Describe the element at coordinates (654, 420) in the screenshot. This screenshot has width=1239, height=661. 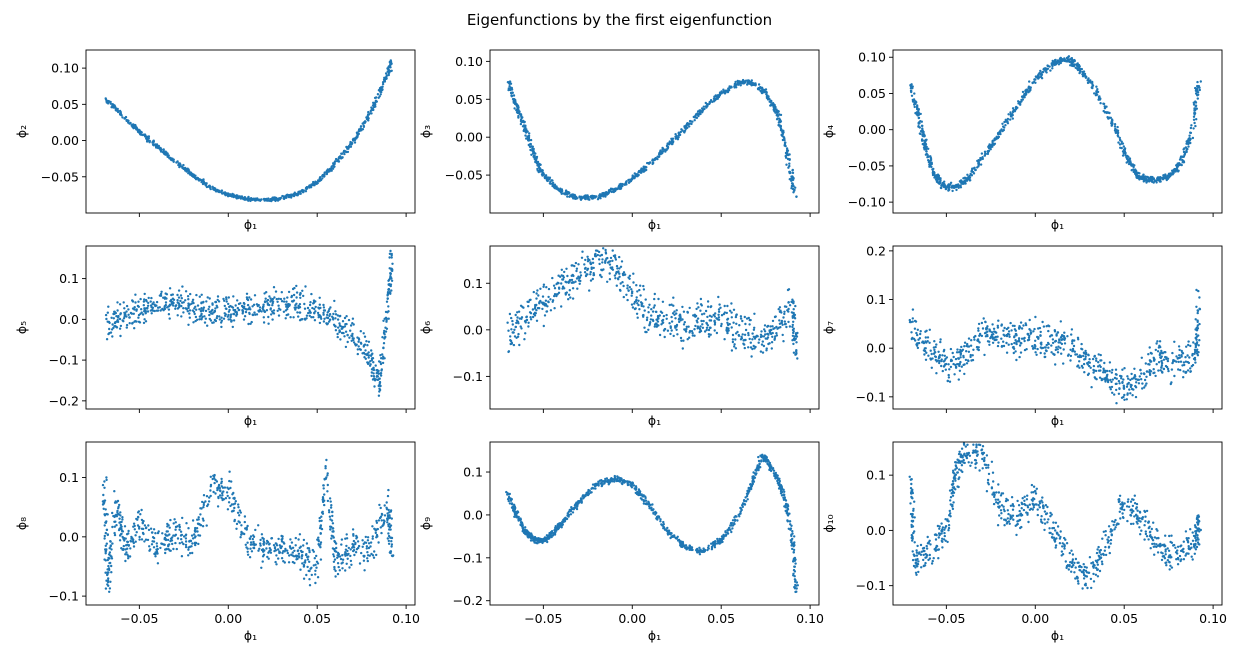
I see `x-axis-label: ϕ₁` at that location.